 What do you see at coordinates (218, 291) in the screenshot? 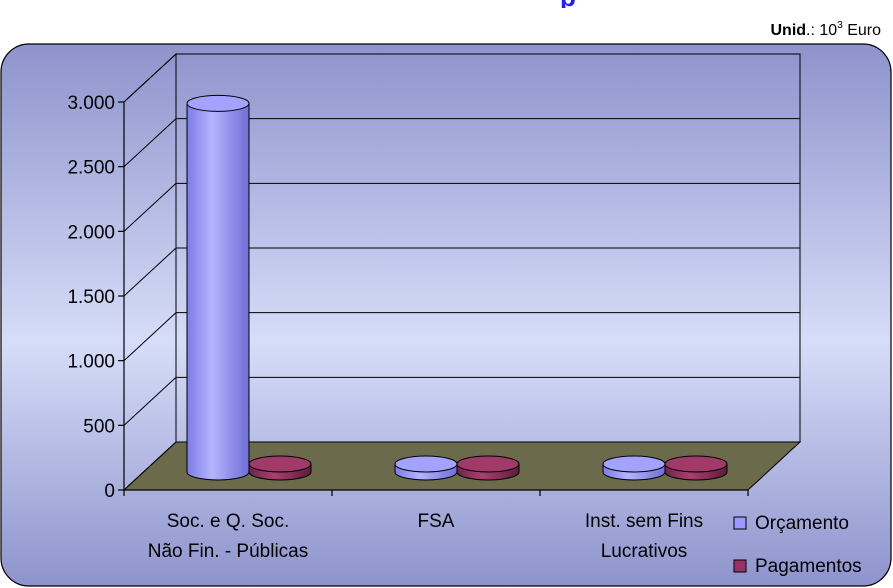
I see `bar-body` at bounding box center [218, 291].